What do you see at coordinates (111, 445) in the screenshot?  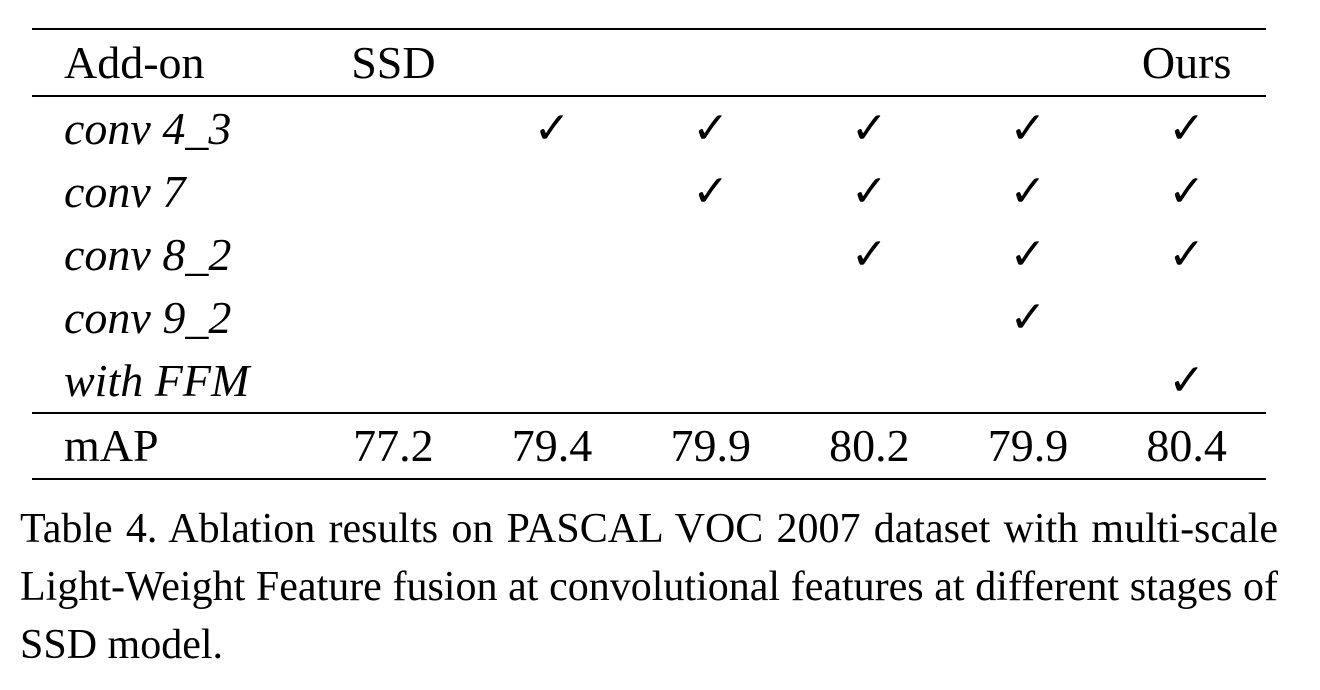 I see `map-label: mAP` at bounding box center [111, 445].